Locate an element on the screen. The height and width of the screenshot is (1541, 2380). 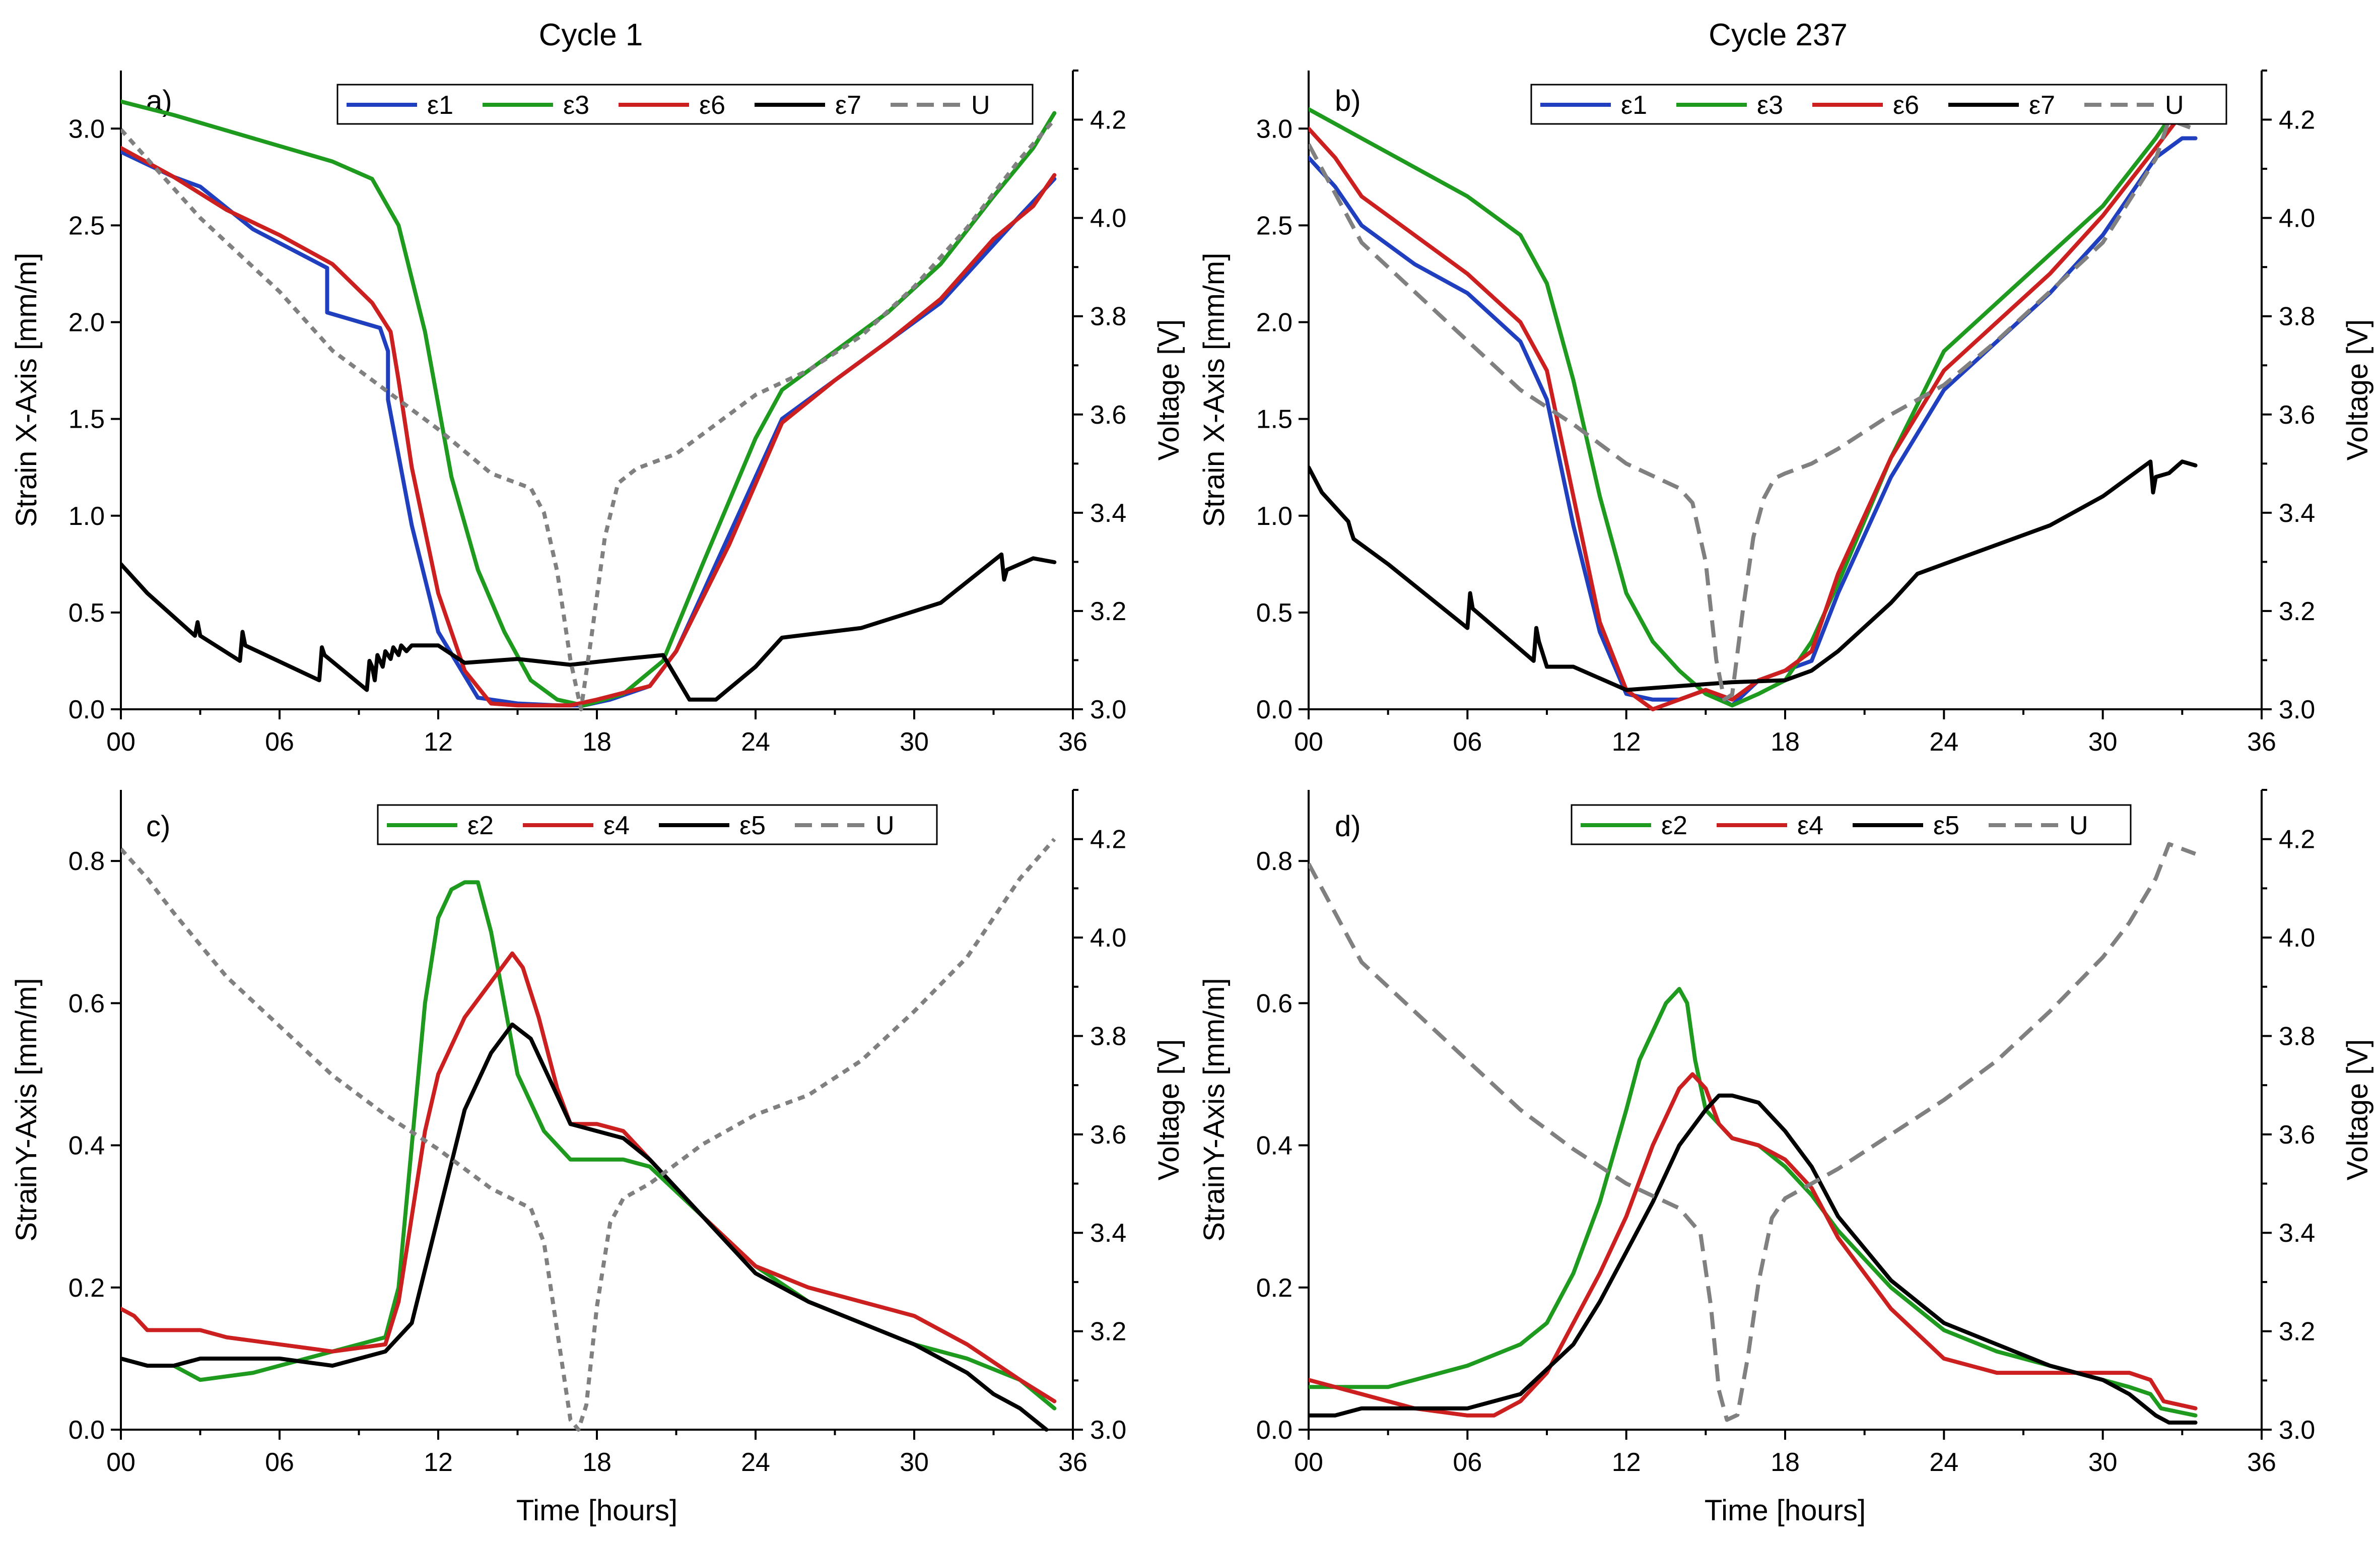
legend-label-epsilon5: ε5 is located at coordinates (1946, 825).